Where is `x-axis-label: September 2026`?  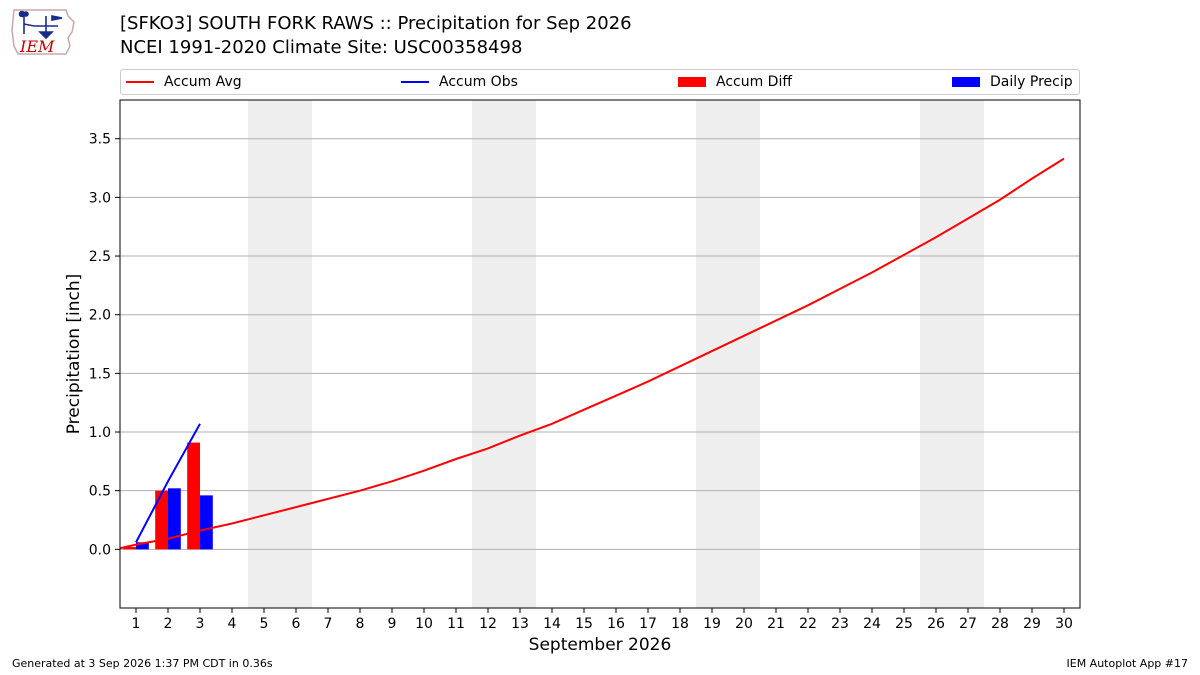
x-axis-label: September 2026 is located at coordinates (600, 645).